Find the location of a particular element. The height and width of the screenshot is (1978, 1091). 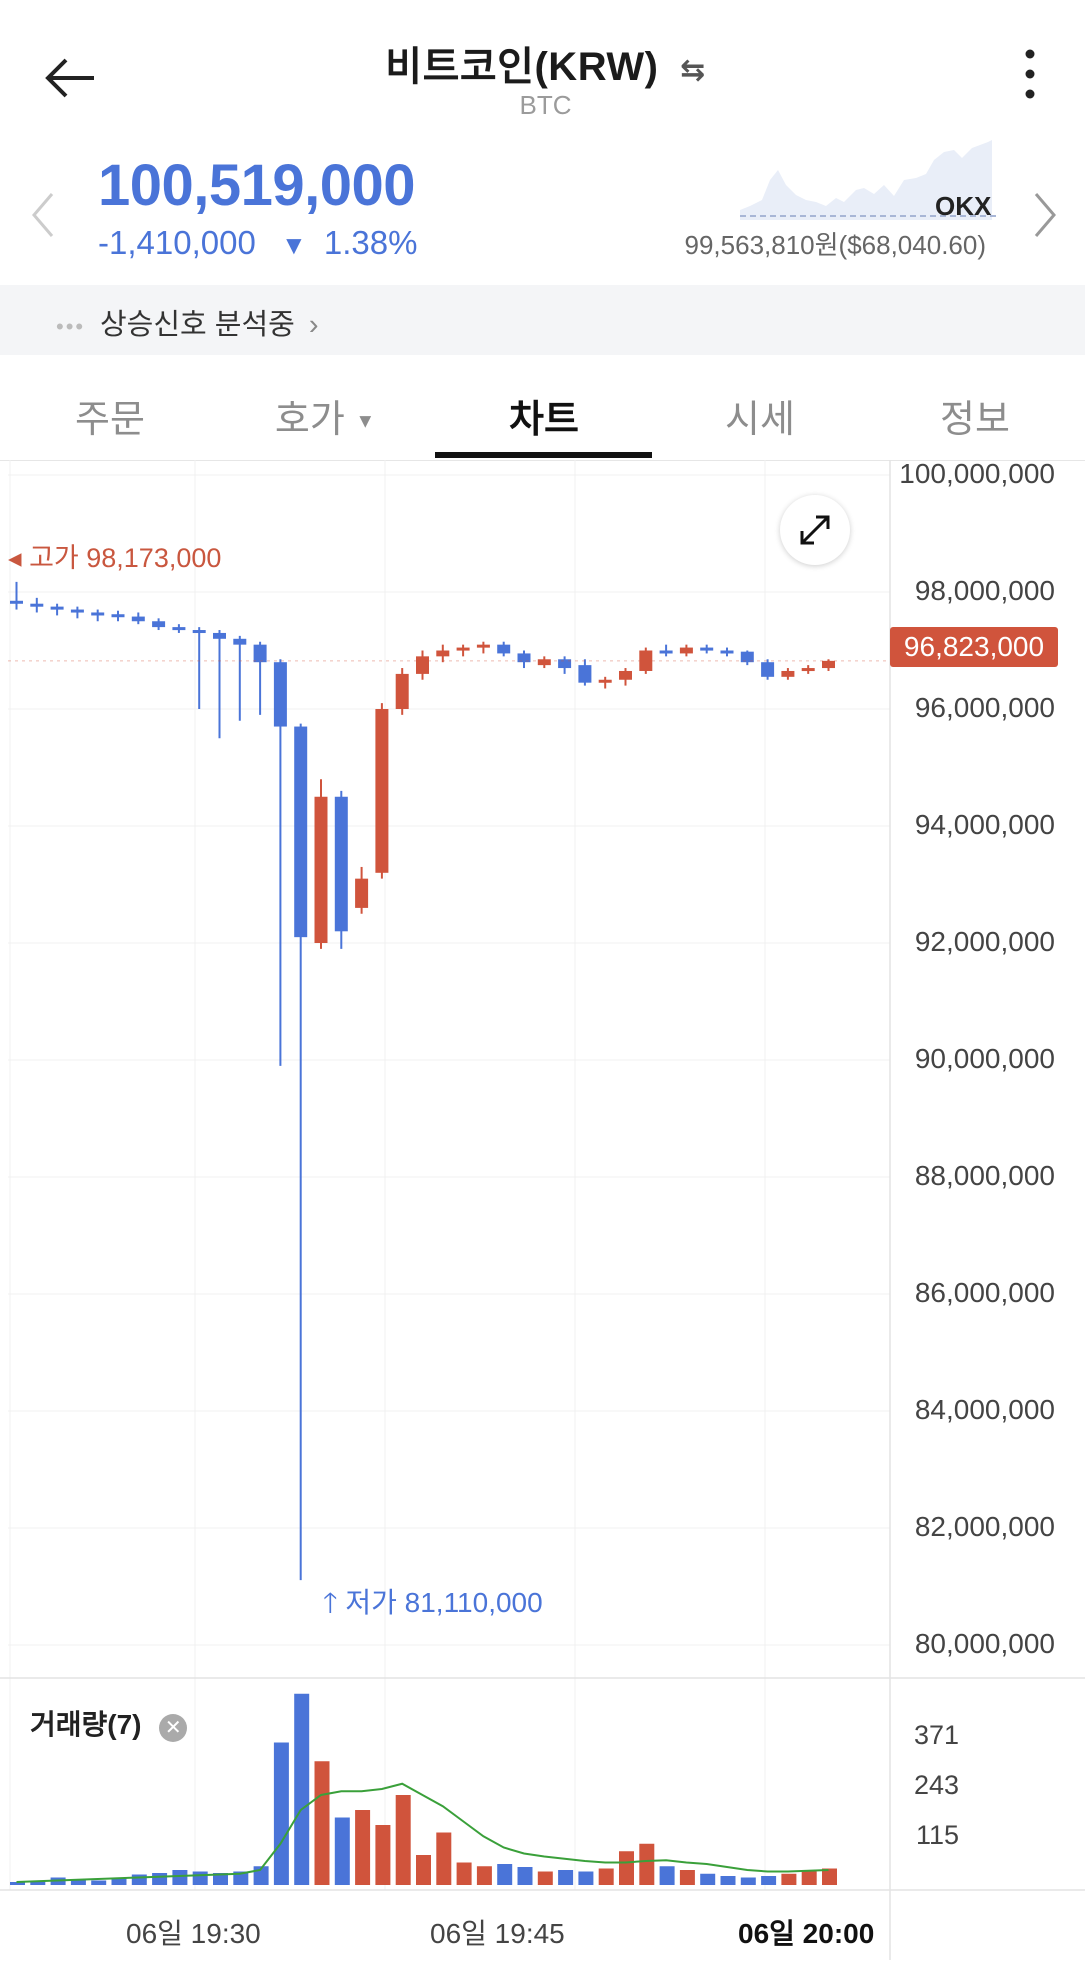

back-button is located at coordinates (75, 78).